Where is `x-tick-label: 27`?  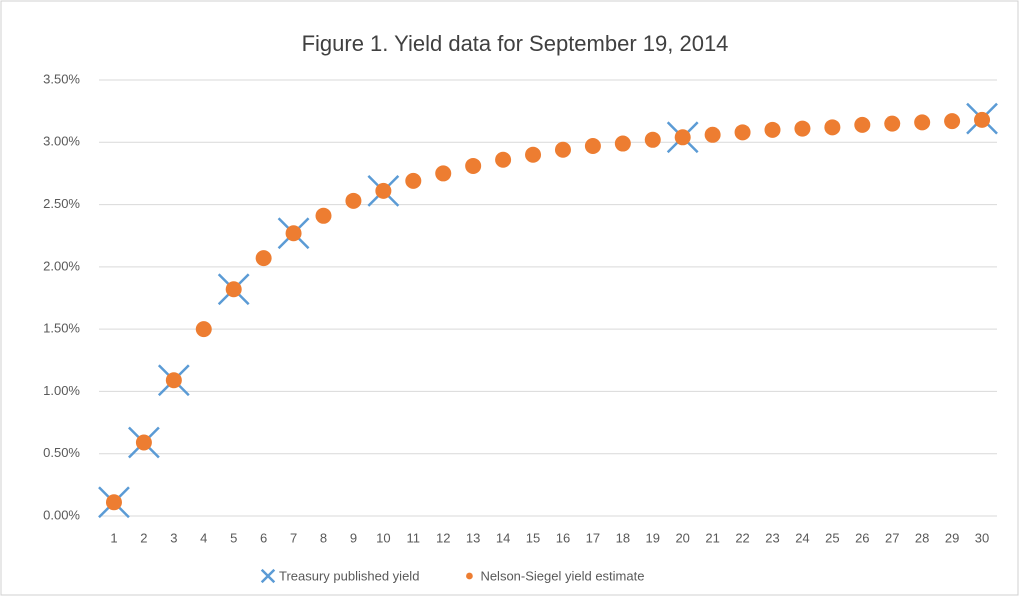 x-tick-label: 27 is located at coordinates (892, 537).